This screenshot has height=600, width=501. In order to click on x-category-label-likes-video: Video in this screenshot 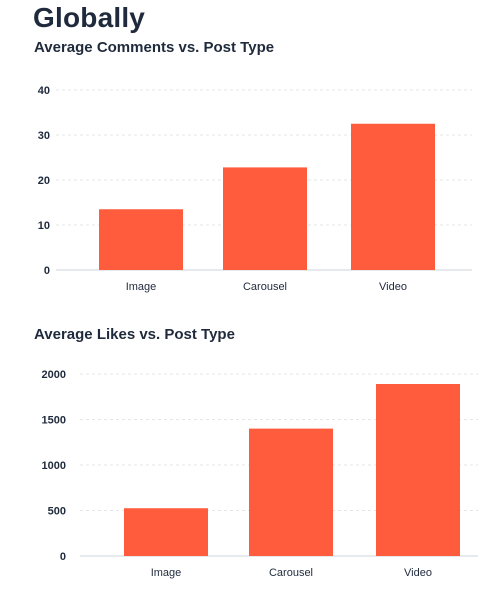, I will do `click(418, 573)`.